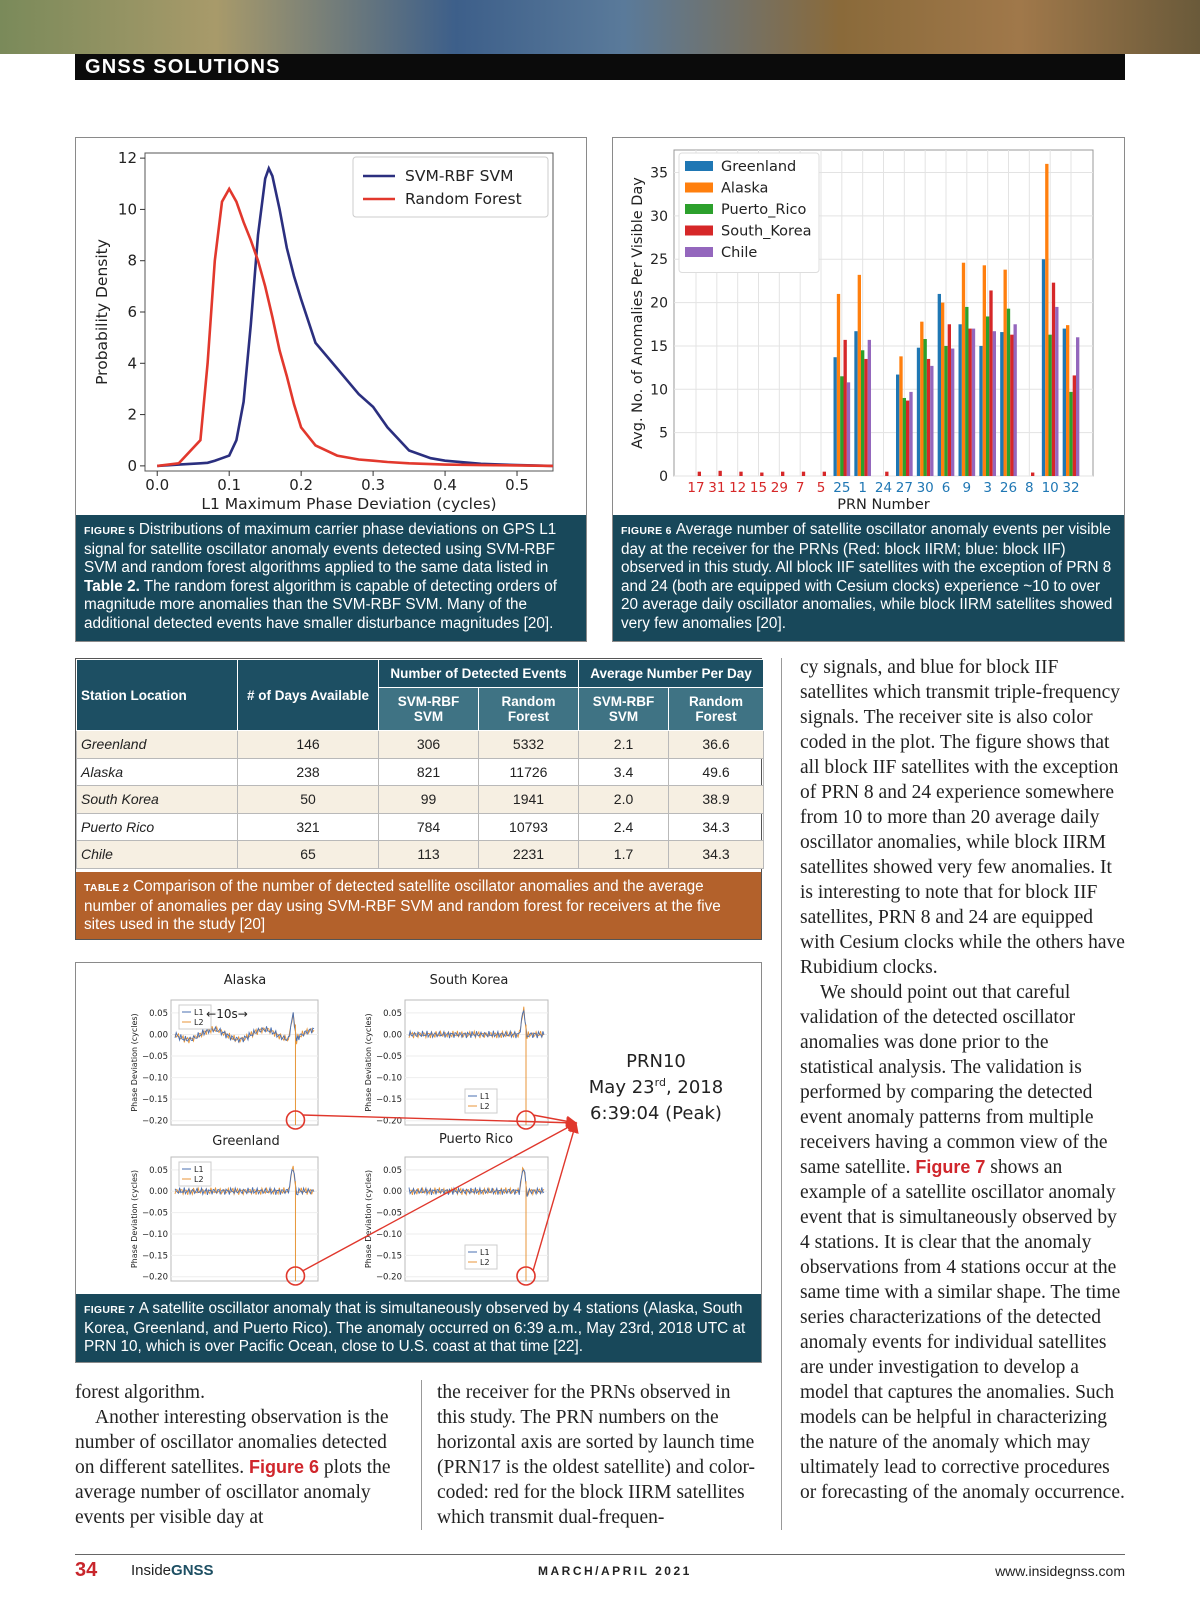 This screenshot has height=1613, width=1200. Describe the element at coordinates (140, 1392) in the screenshot. I see `paragraph: forest algorithm.` at that location.